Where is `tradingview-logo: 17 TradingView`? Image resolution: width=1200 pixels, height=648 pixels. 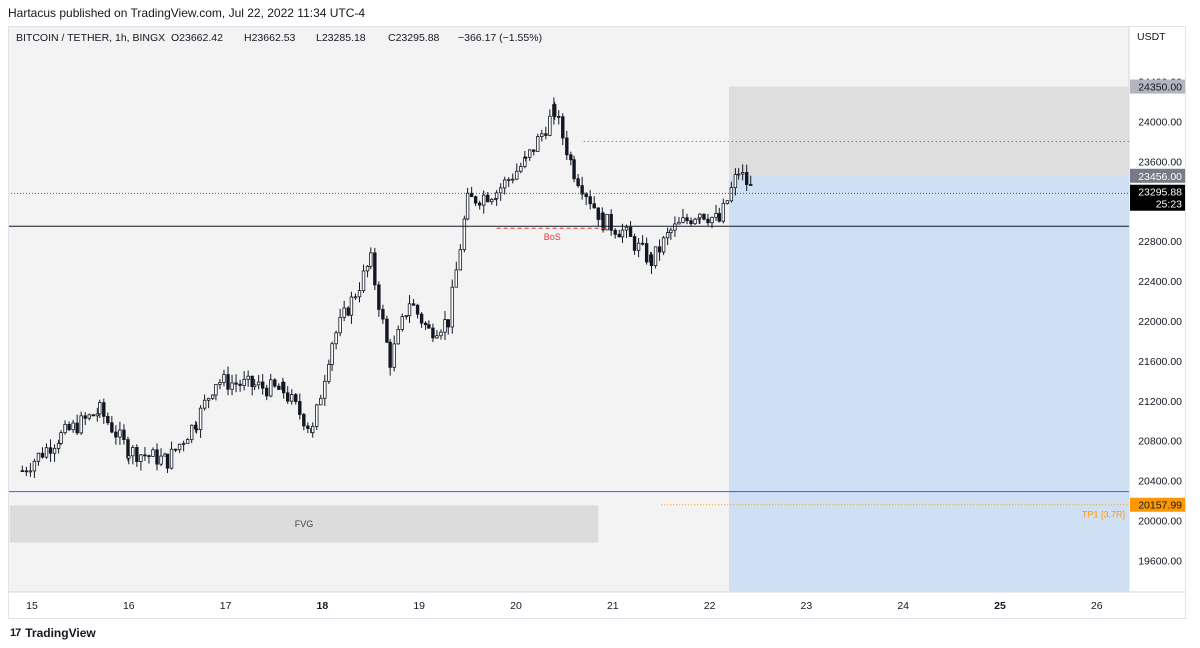 tradingview-logo: 17 TradingView is located at coordinates (53, 633).